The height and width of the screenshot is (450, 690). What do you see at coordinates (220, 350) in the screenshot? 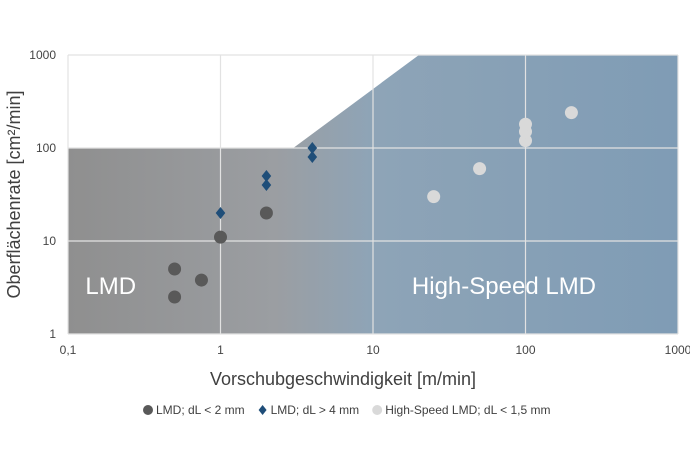
I see `x-tick-label: 1` at bounding box center [220, 350].